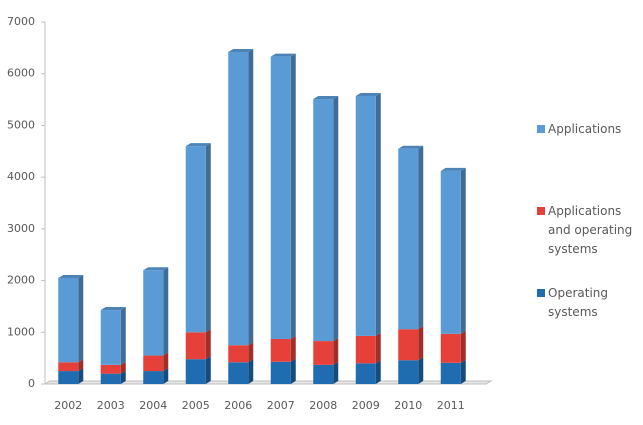 The width and height of the screenshot is (643, 425). Describe the element at coordinates (578, 302) in the screenshot. I see `legend-label: Operating systems` at that location.